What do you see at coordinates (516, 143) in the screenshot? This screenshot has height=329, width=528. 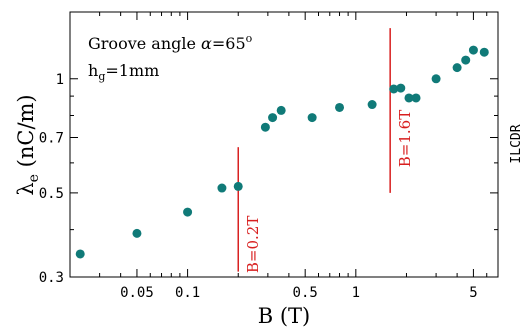 I see `side-label: ILCDR` at bounding box center [516, 143].